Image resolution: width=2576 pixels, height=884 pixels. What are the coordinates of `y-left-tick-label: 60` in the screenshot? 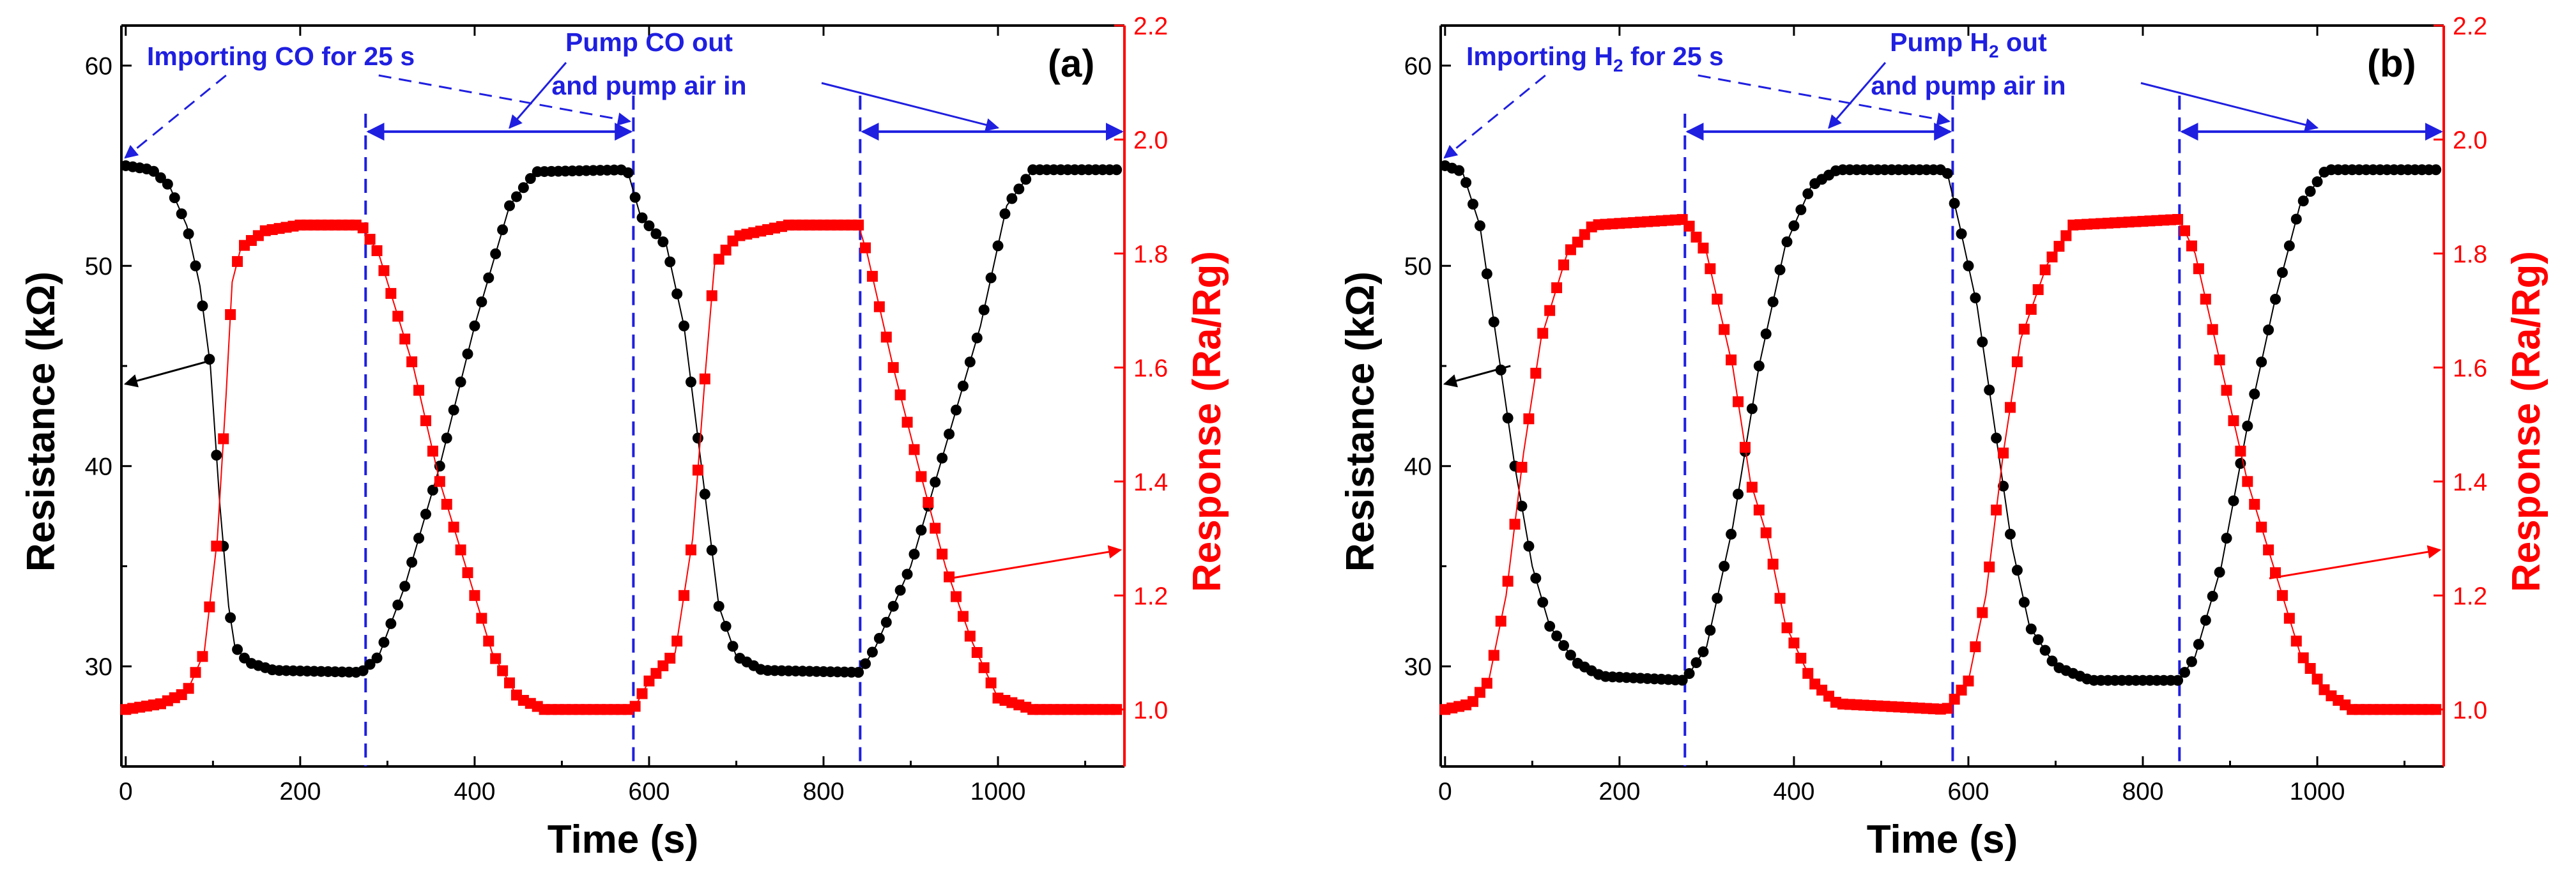 It's located at (1418, 66).